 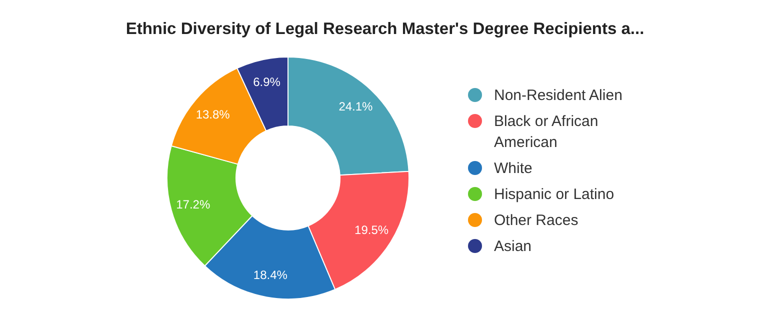 I want to click on data-label: 19.5%, so click(x=371, y=230).